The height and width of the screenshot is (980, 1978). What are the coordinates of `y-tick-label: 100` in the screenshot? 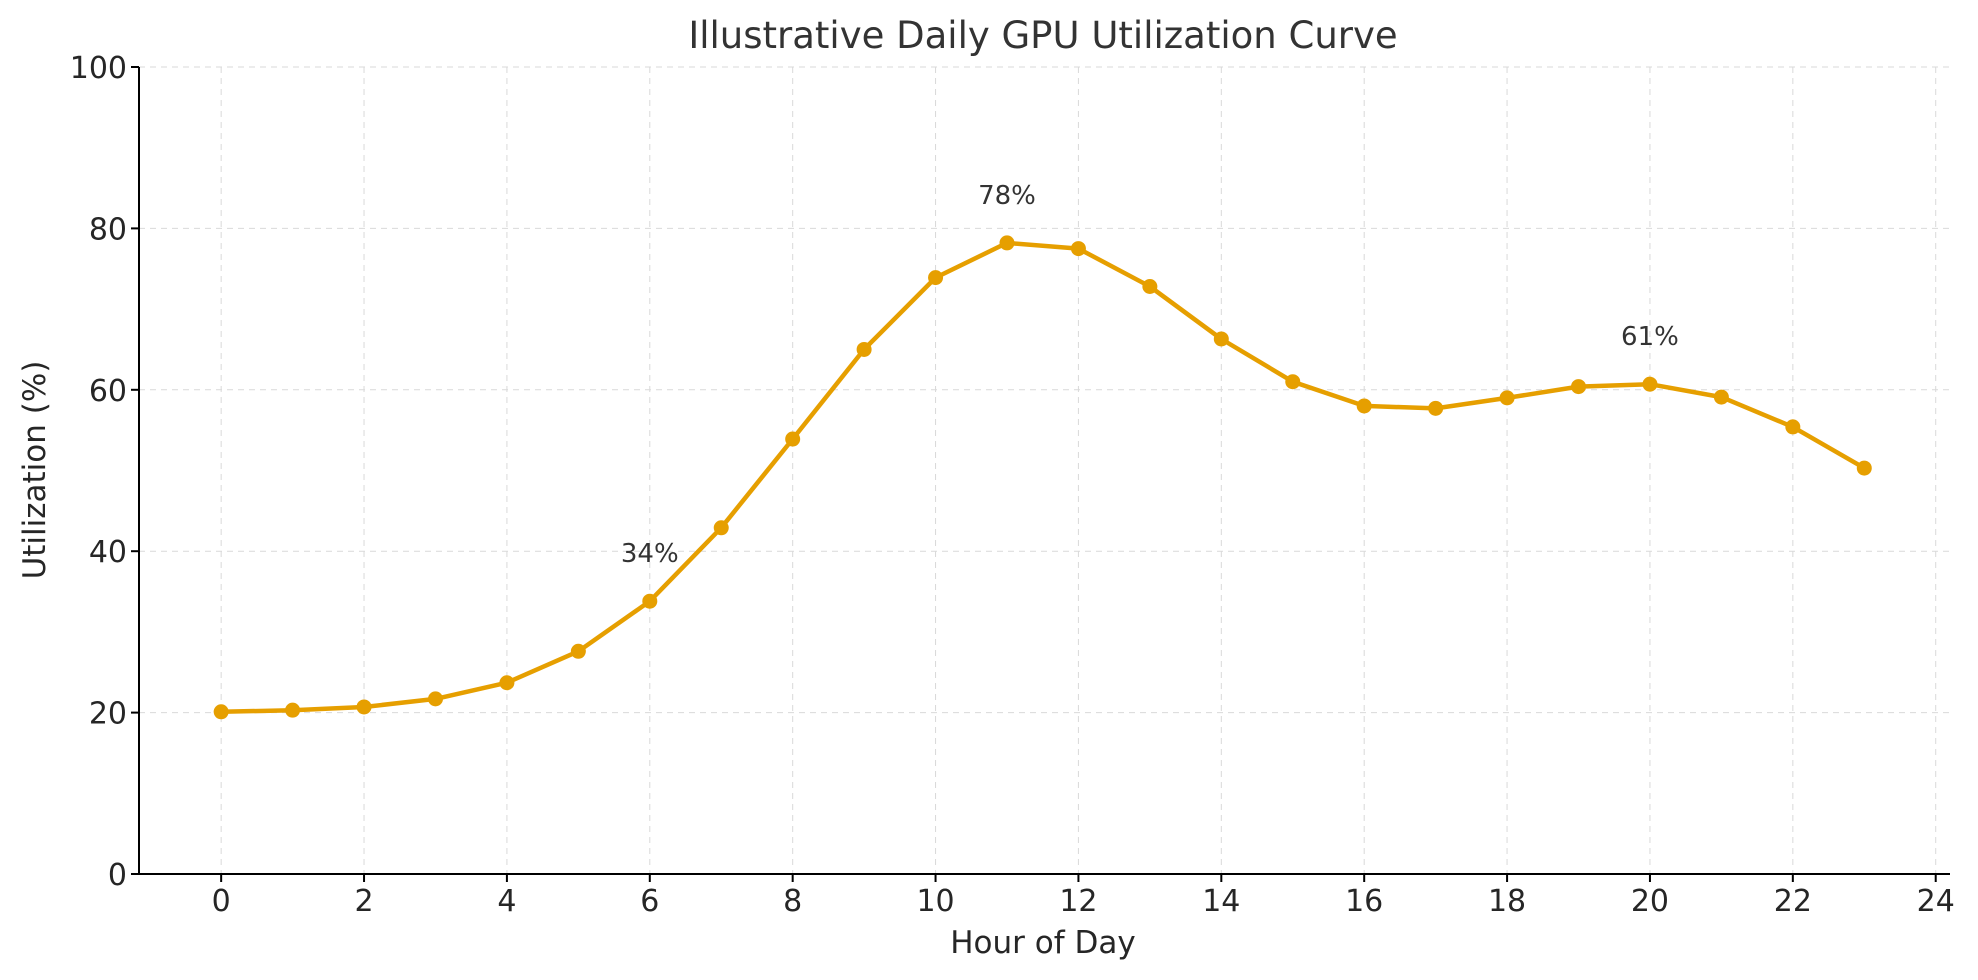 It's located at (98, 68).